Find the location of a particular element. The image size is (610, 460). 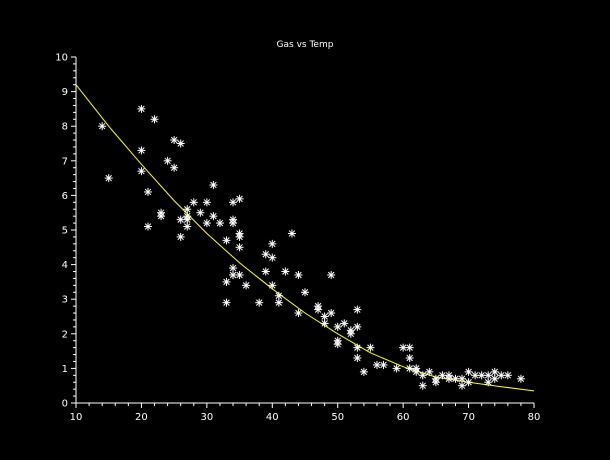

y-tick-label: 7 is located at coordinates (65, 161).